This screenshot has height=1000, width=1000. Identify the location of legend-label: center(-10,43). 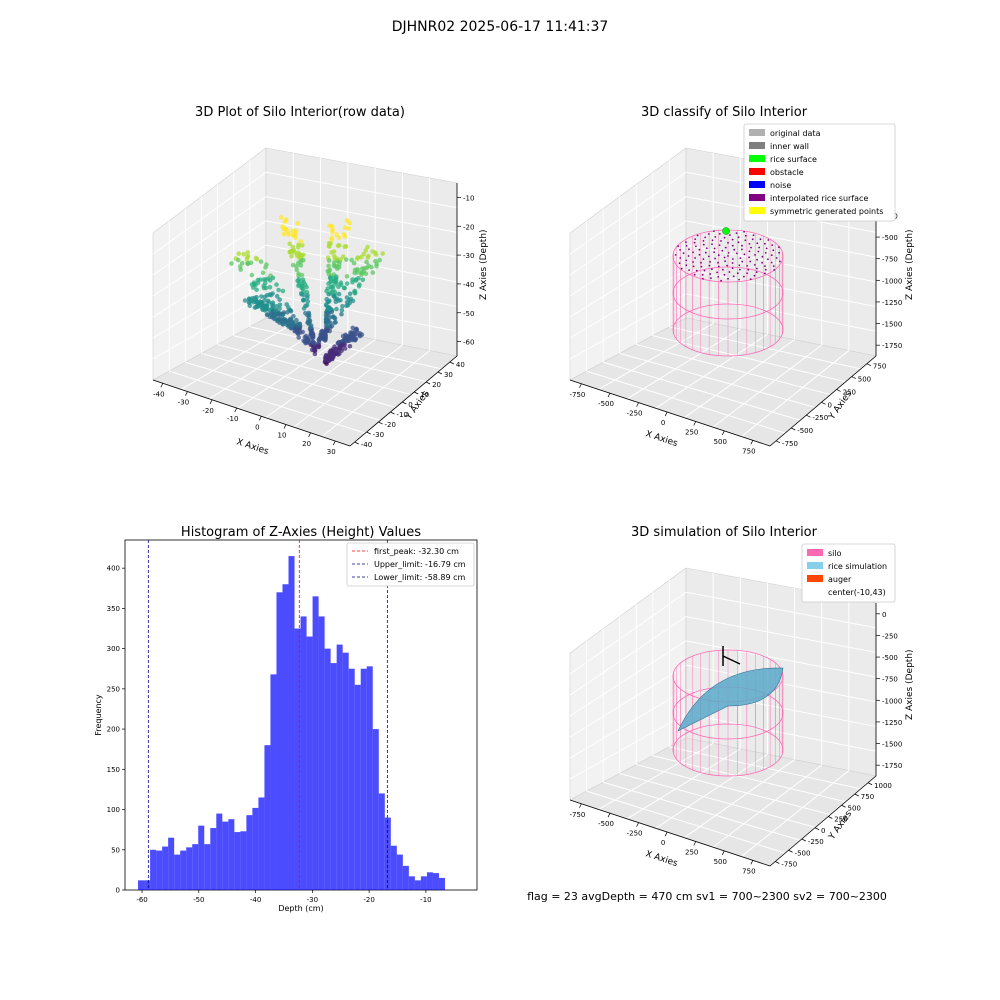
(857, 592).